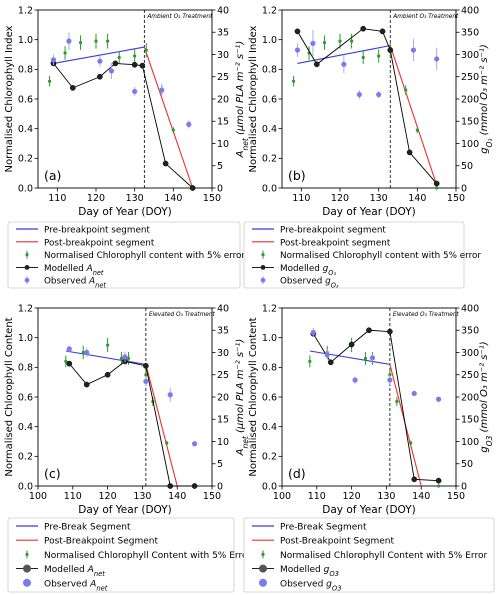  I want to click on y-left-tick-label: 0.2, so click(25, 457).